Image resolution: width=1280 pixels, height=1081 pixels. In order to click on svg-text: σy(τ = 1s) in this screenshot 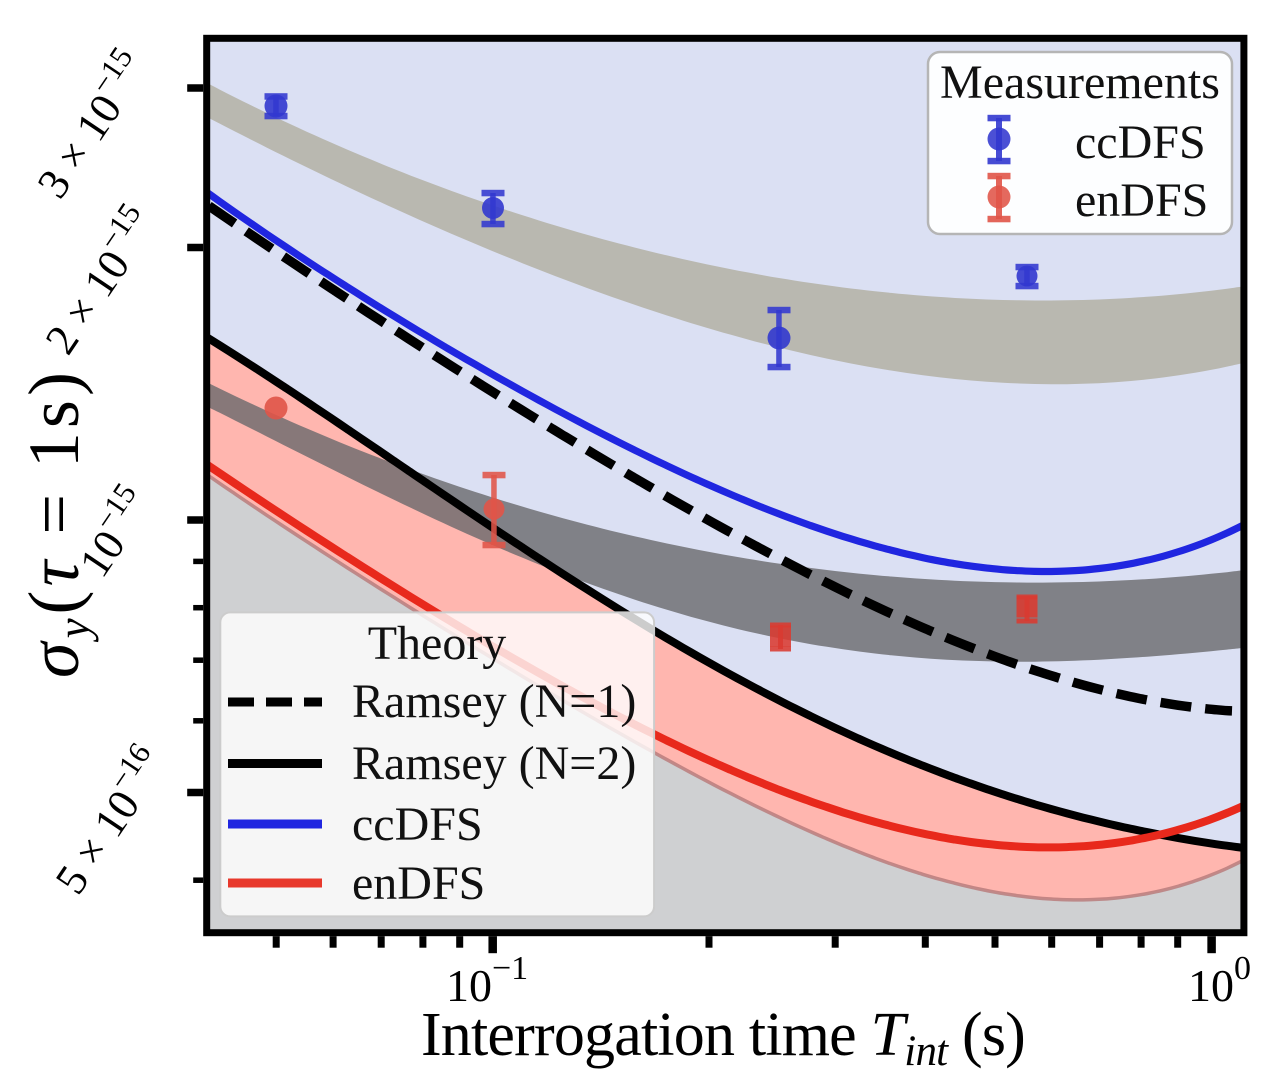, I will do `click(56, 523)`.